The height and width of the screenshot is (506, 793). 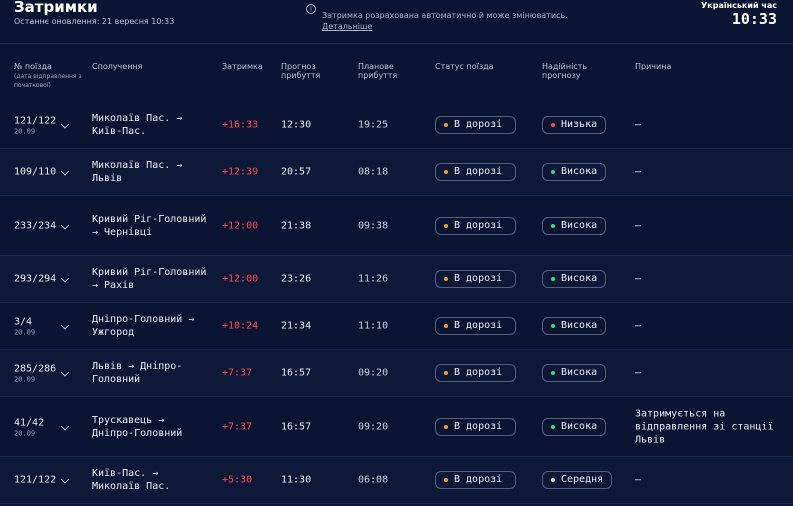 What do you see at coordinates (739, 5) in the screenshot?
I see `clock-label: Український час` at bounding box center [739, 5].